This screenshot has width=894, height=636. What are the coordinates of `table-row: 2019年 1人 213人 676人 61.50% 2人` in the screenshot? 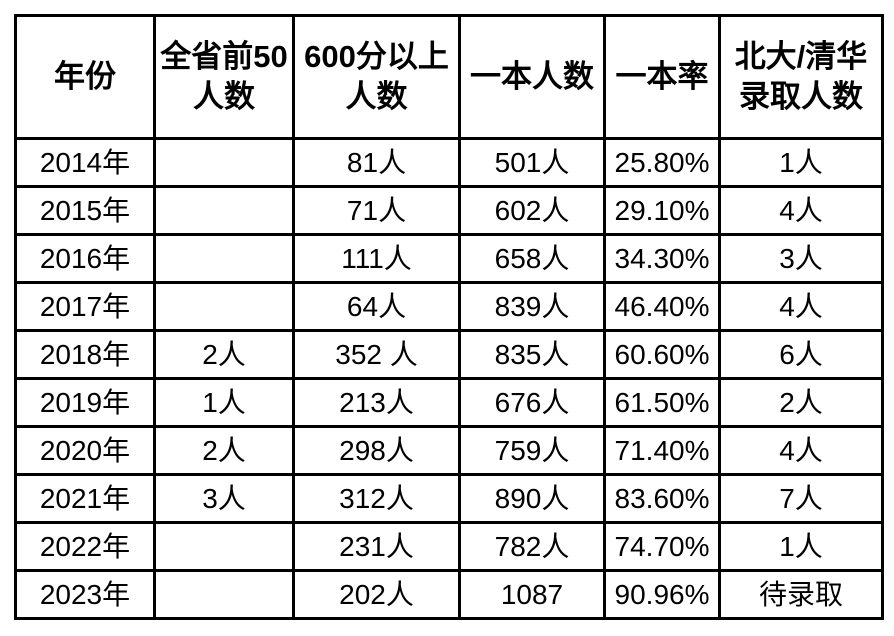 It's located at (449, 402).